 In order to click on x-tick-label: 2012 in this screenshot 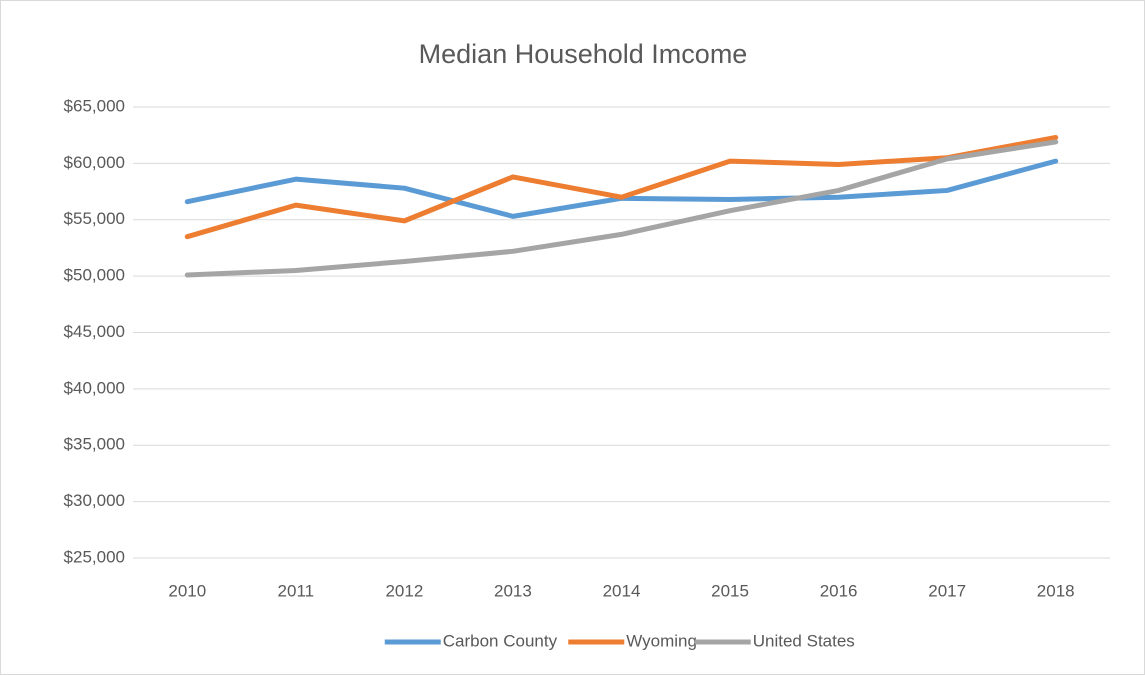, I will do `click(404, 590)`.